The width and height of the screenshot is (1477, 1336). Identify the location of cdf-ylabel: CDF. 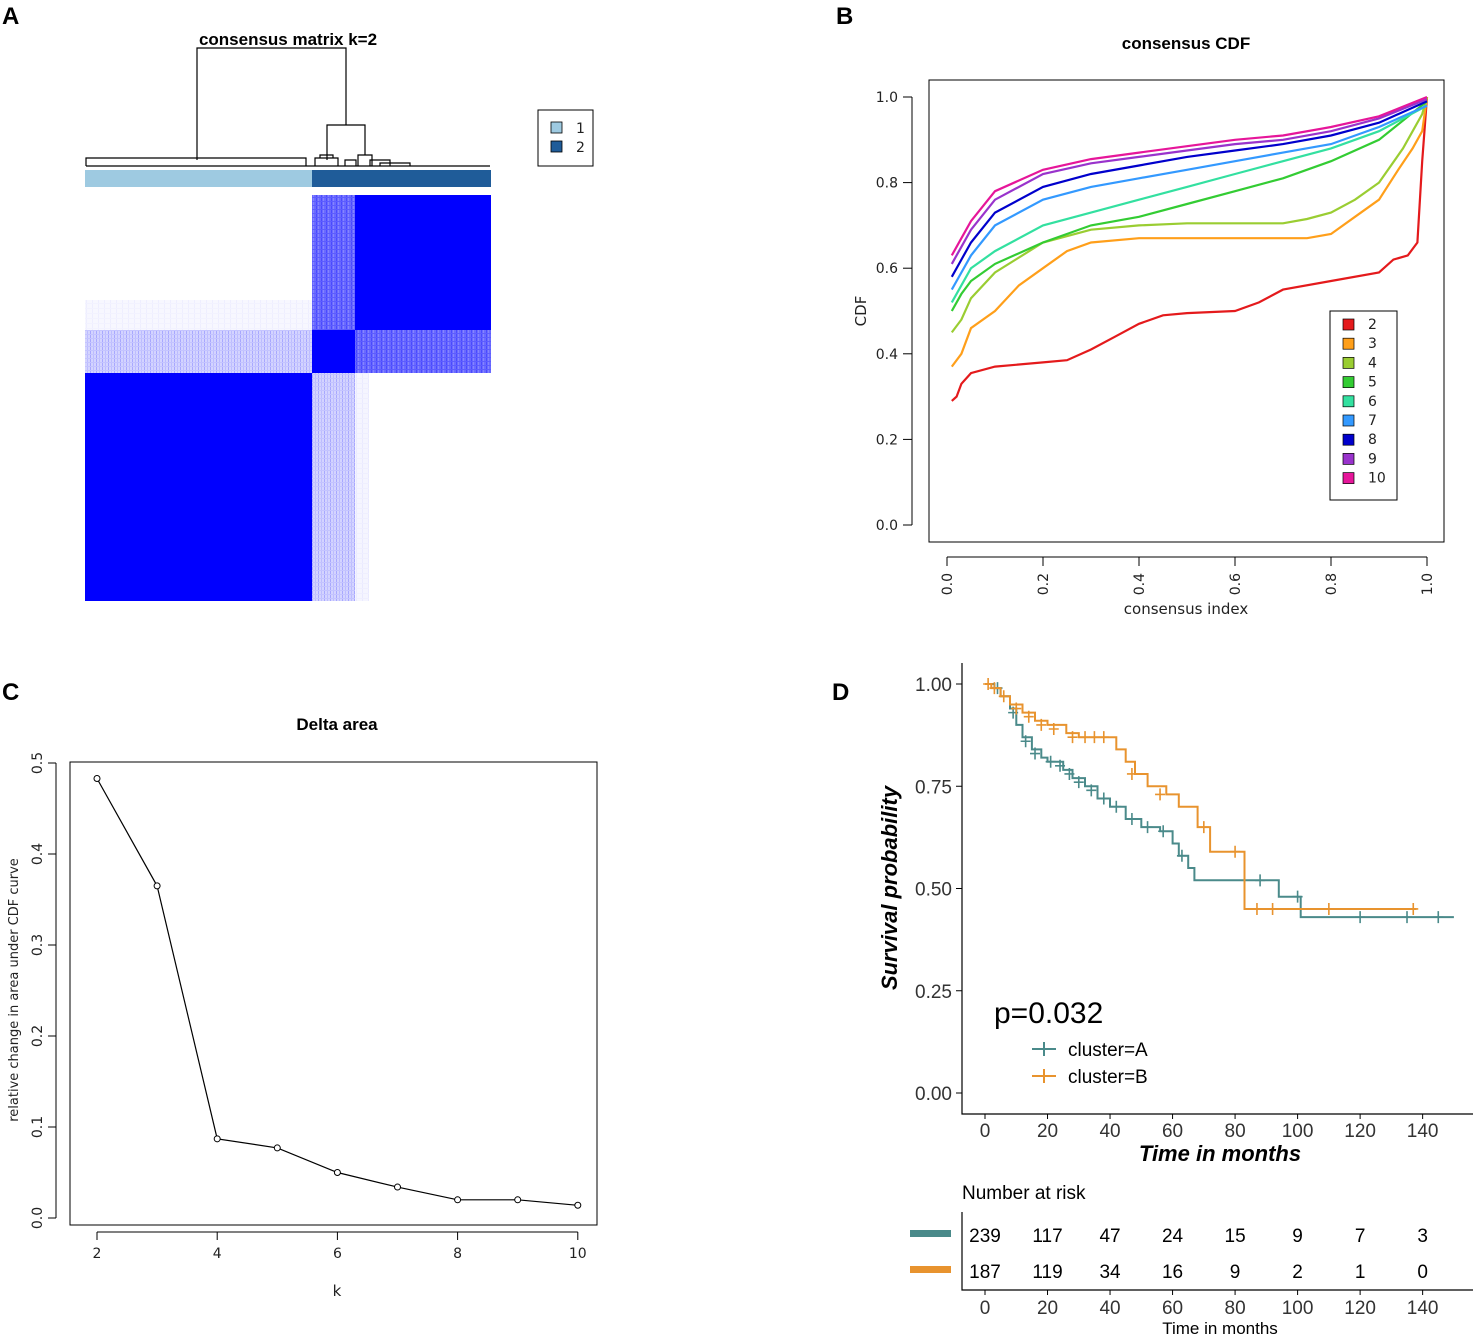
(861, 311).